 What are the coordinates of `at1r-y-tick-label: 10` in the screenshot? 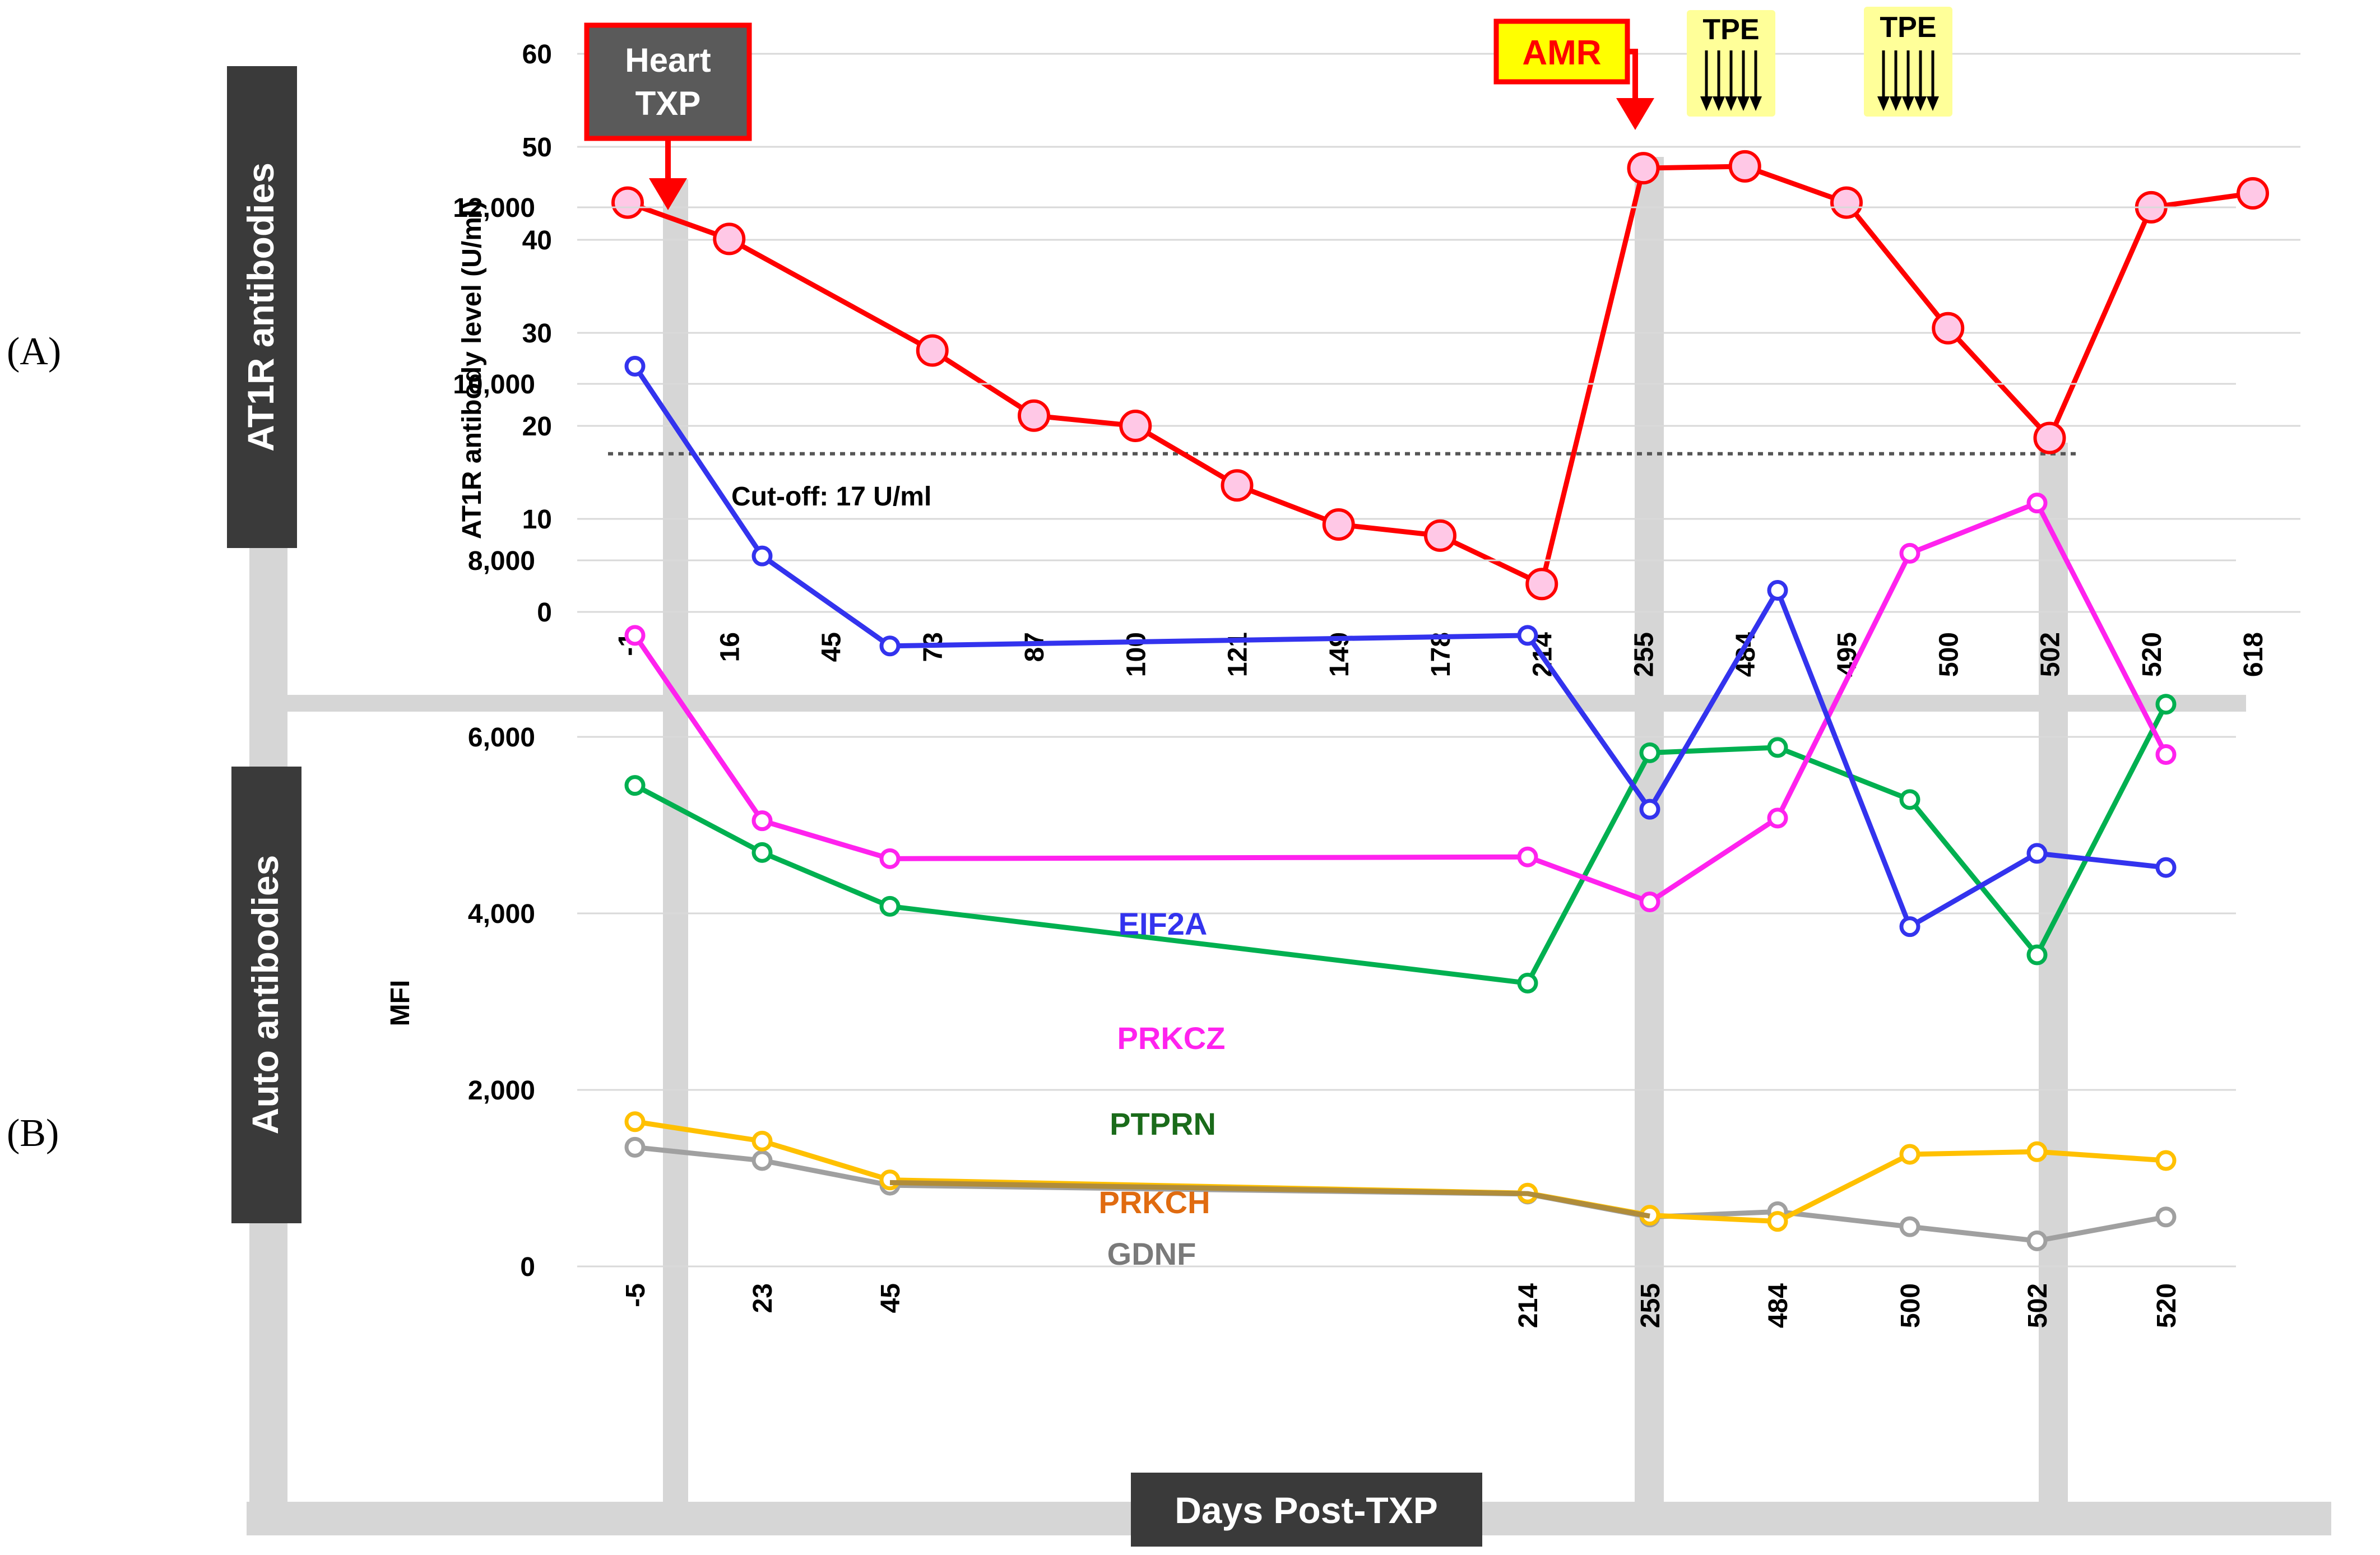 It's located at (537, 520).